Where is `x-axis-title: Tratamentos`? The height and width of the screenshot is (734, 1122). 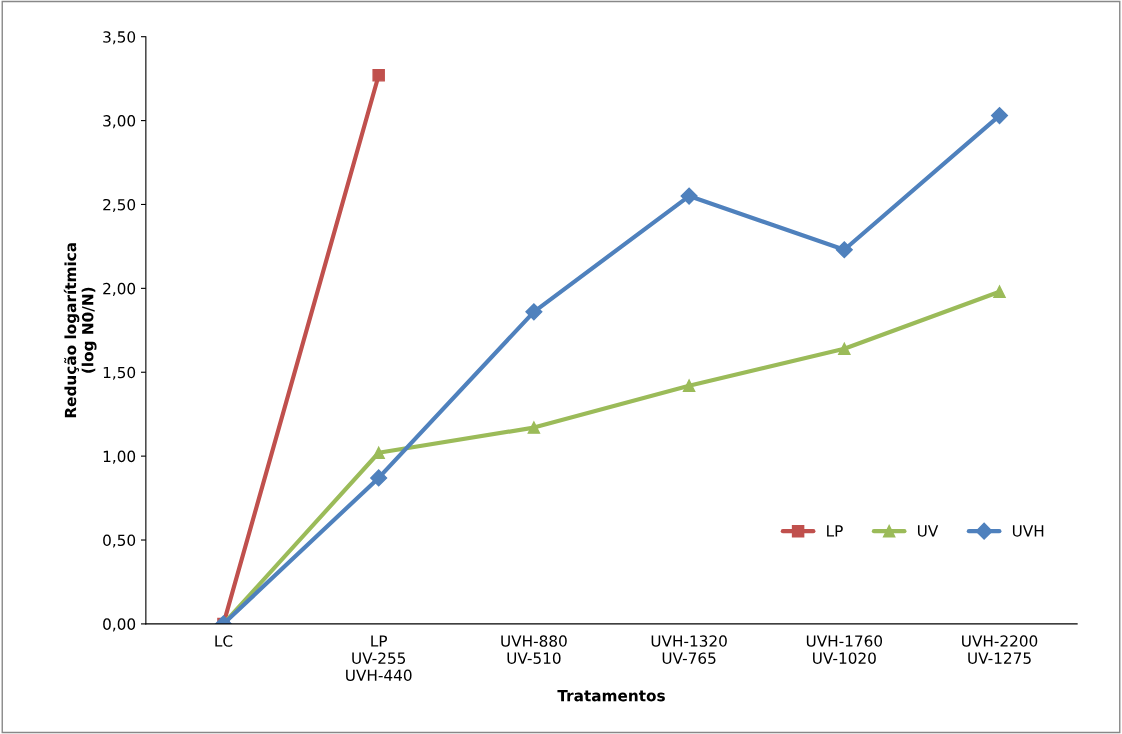 x-axis-title: Tratamentos is located at coordinates (611, 696).